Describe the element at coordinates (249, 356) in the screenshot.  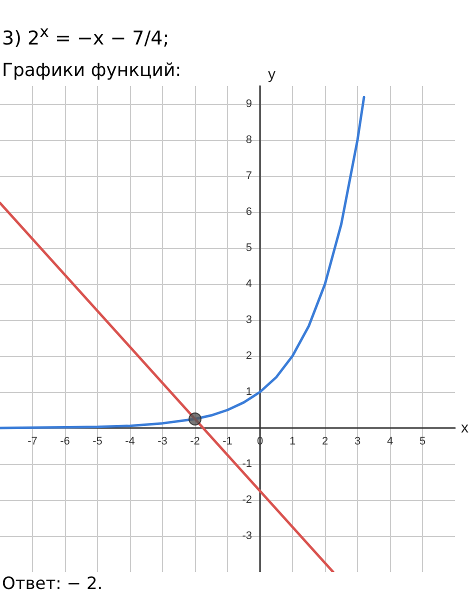
I see `y-tick-label: 2` at that location.